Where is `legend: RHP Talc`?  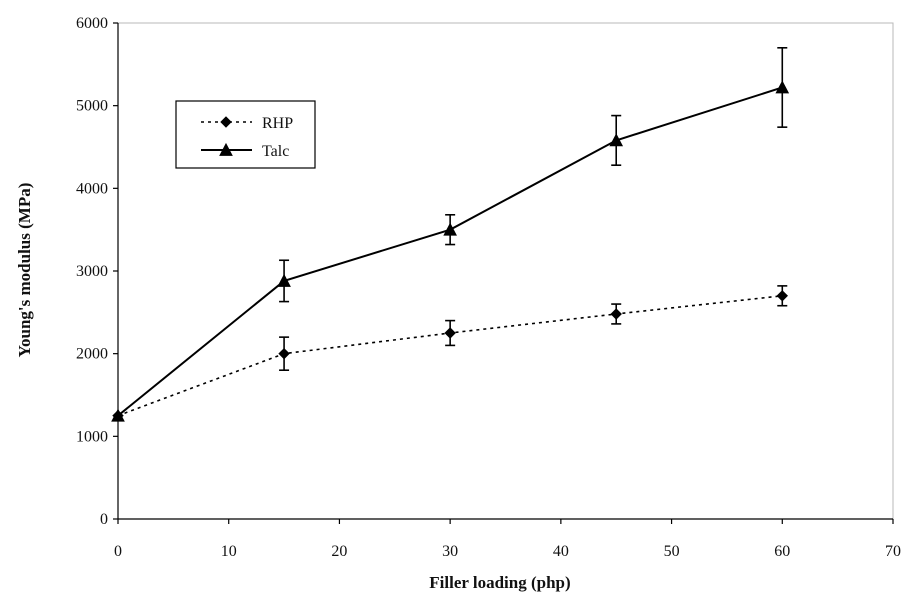 legend: RHP Talc is located at coordinates (245, 134).